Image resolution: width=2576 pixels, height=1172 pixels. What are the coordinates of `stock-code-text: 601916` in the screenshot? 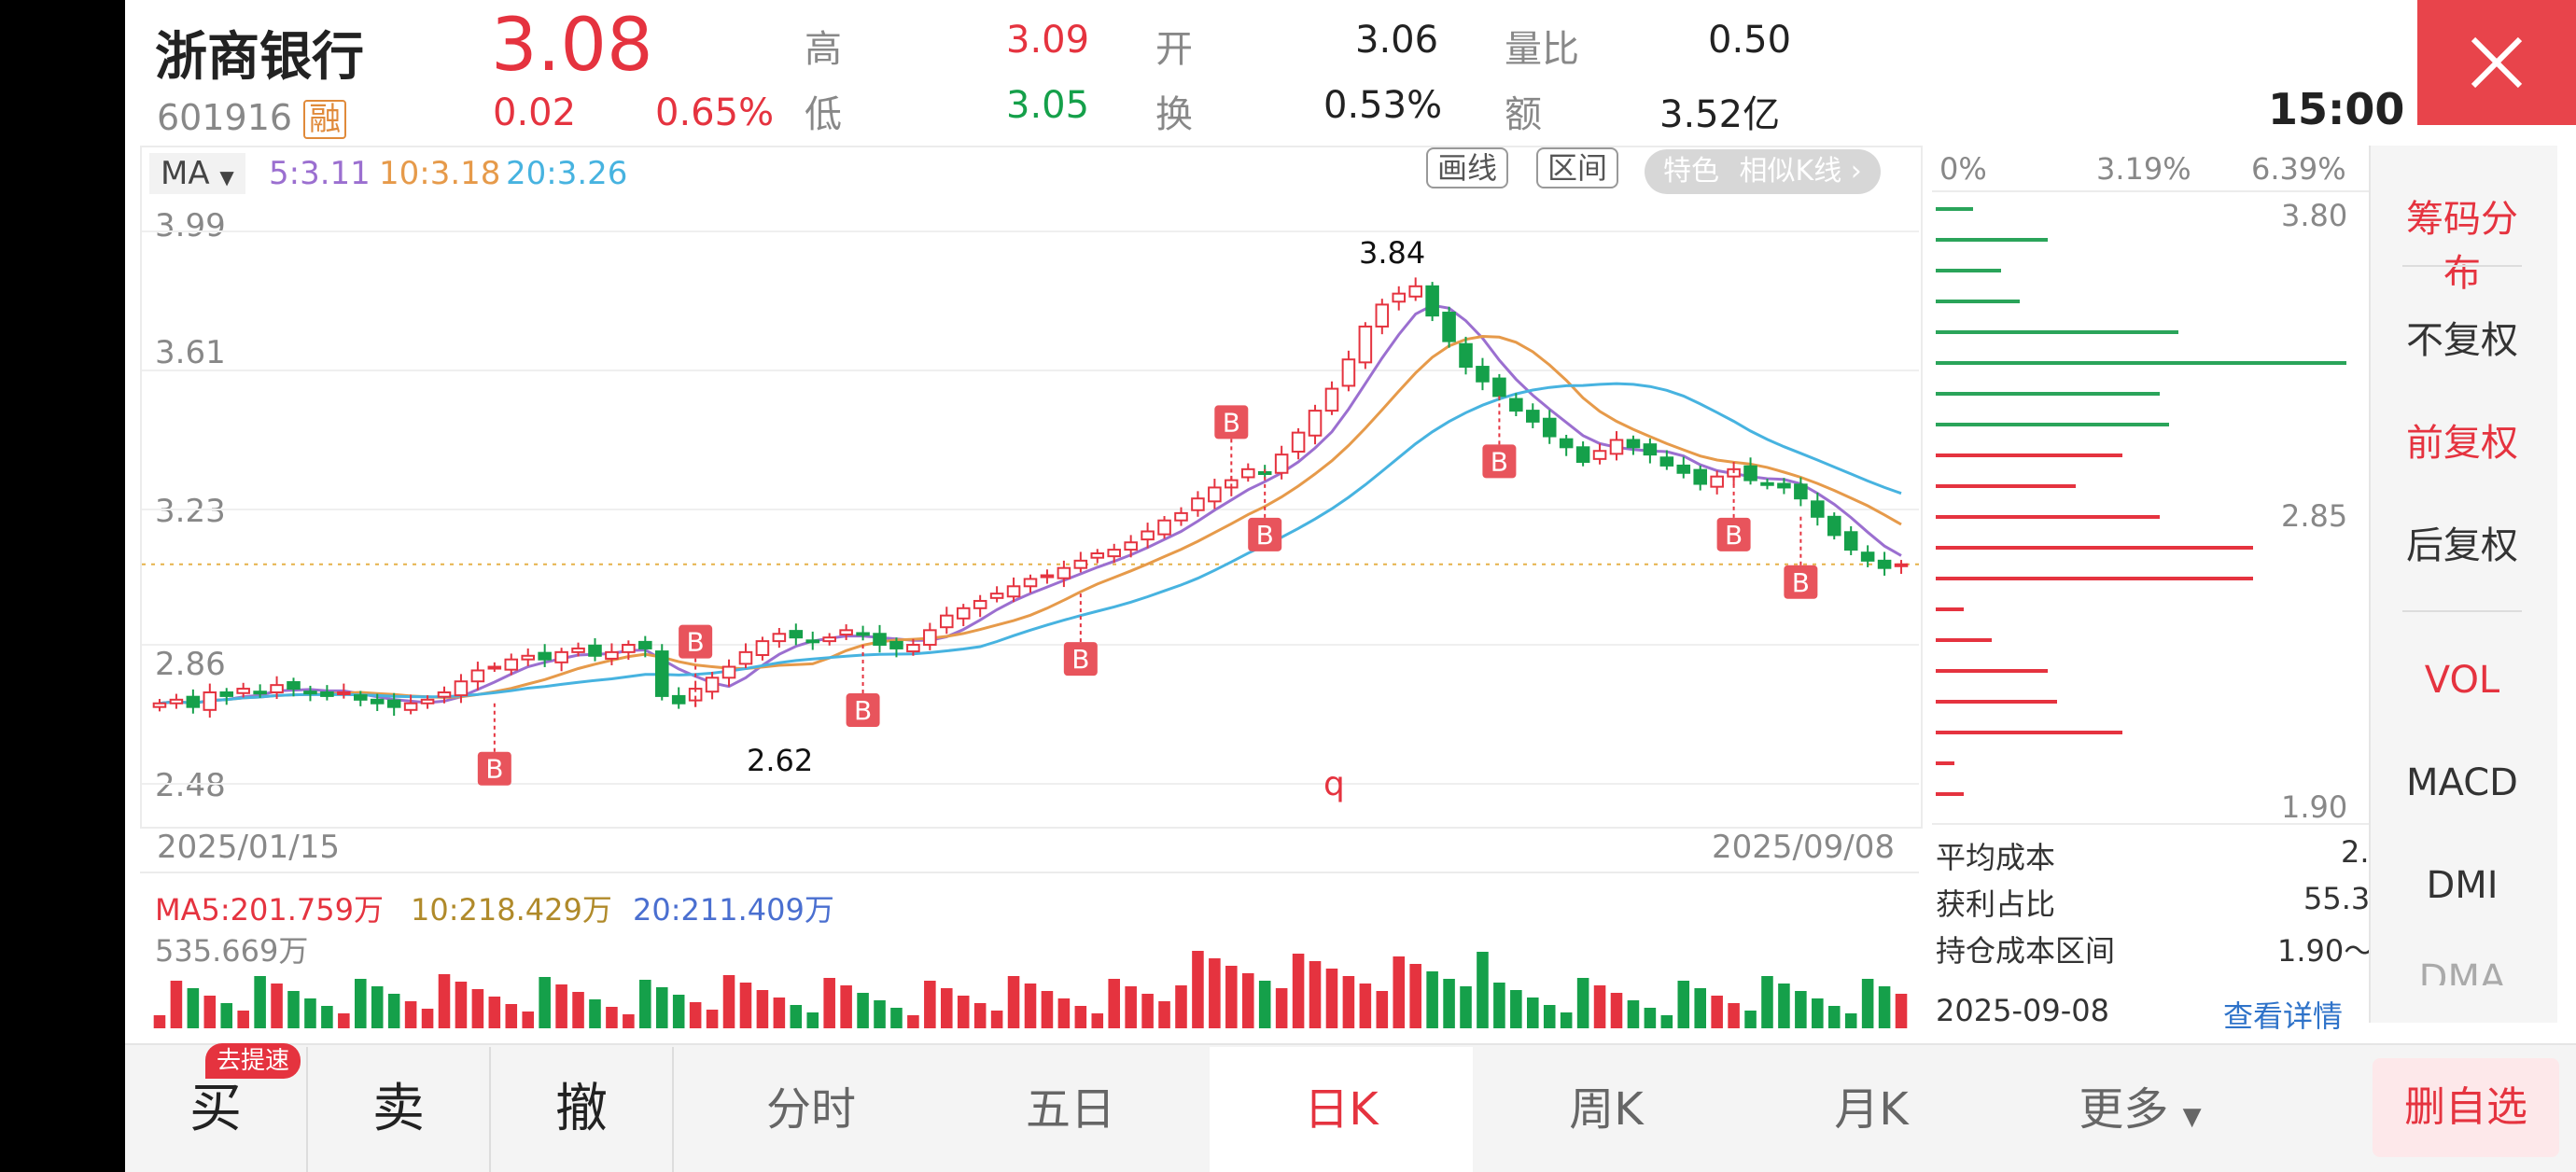 It's located at (225, 117).